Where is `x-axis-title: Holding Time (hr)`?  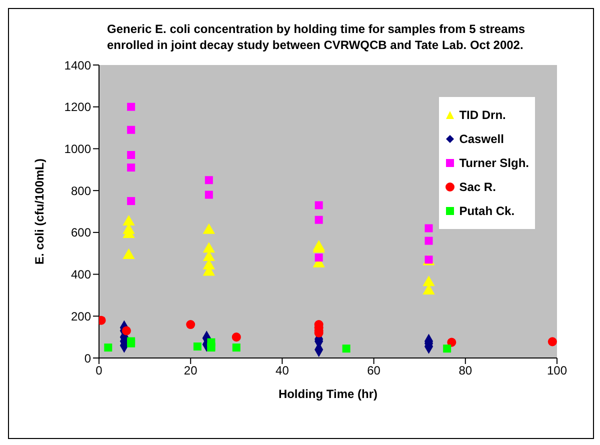 x-axis-title: Holding Time (hr) is located at coordinates (328, 394).